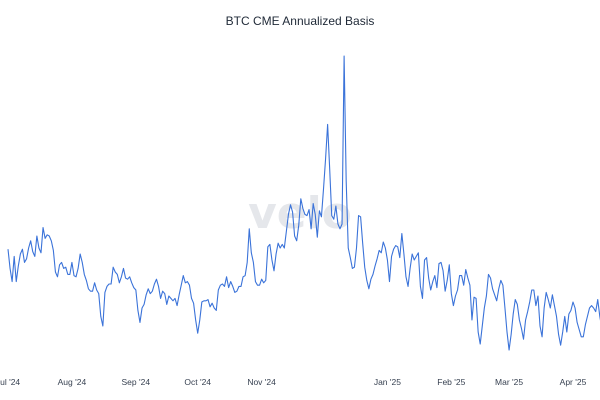 This screenshot has width=600, height=400. I want to click on x-tick-label: Sep '24, so click(136, 382).